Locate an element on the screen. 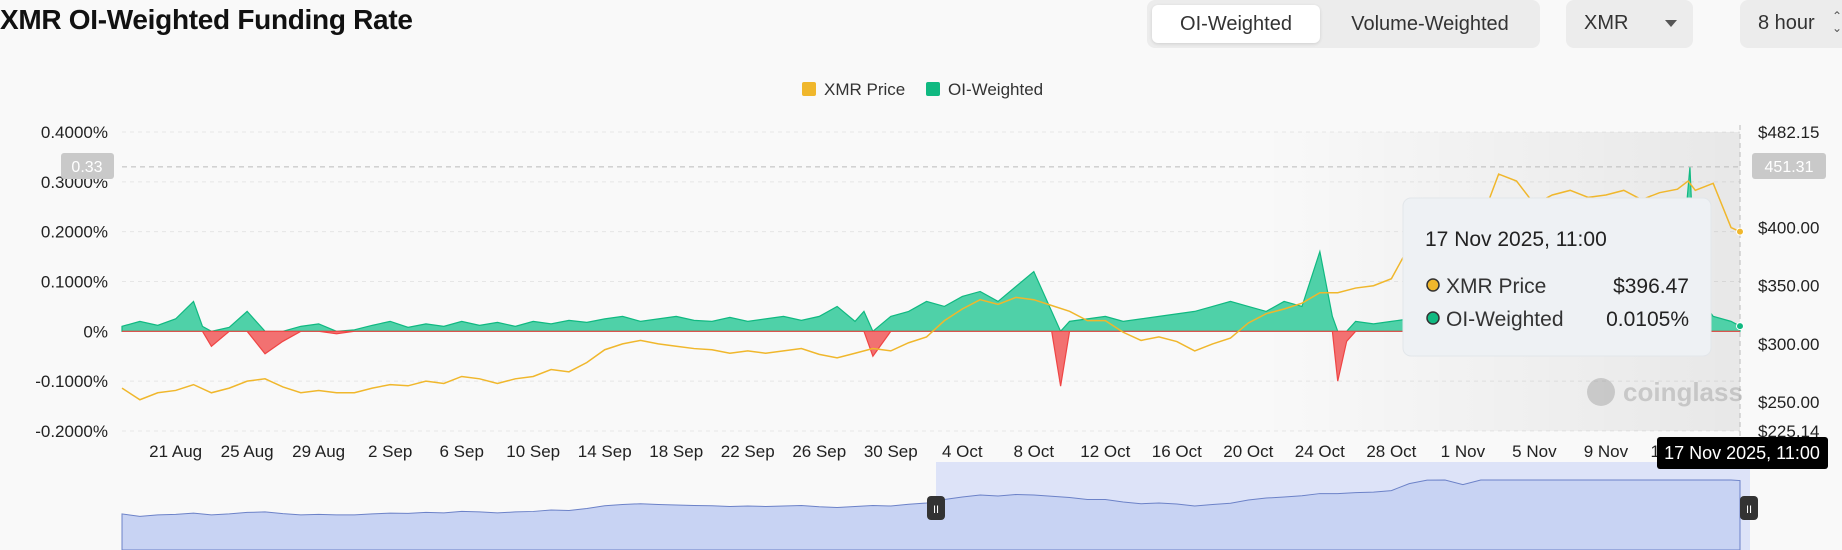 Image resolution: width=1842 pixels, height=550 pixels. legend-item-oi: OI-Weighted is located at coordinates (984, 89).